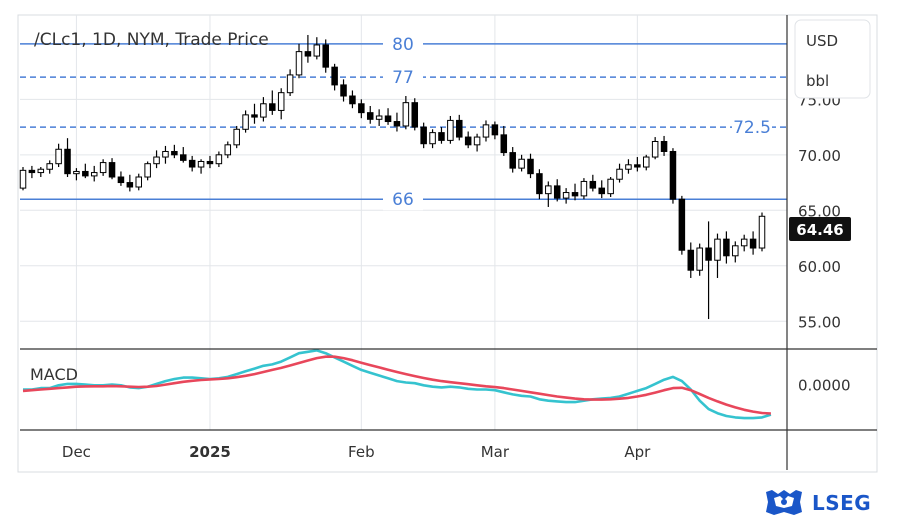 The height and width of the screenshot is (532, 900). Describe the element at coordinates (76, 452) in the screenshot. I see `x-tick-label: Dec` at that location.